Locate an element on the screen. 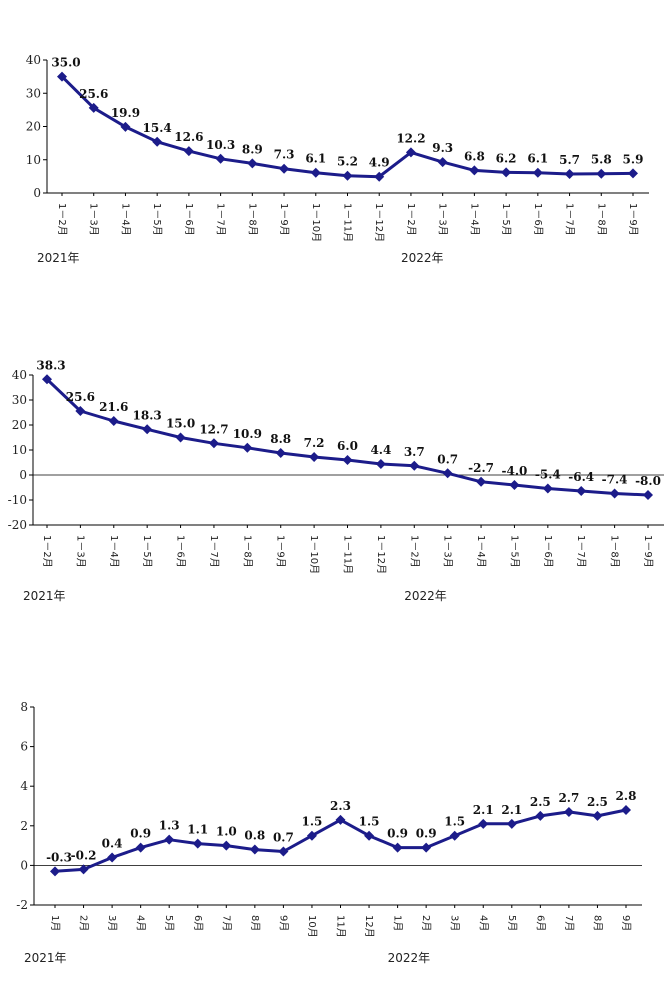 The height and width of the screenshot is (983, 668). x-tick-label: 6月 is located at coordinates (540, 923).